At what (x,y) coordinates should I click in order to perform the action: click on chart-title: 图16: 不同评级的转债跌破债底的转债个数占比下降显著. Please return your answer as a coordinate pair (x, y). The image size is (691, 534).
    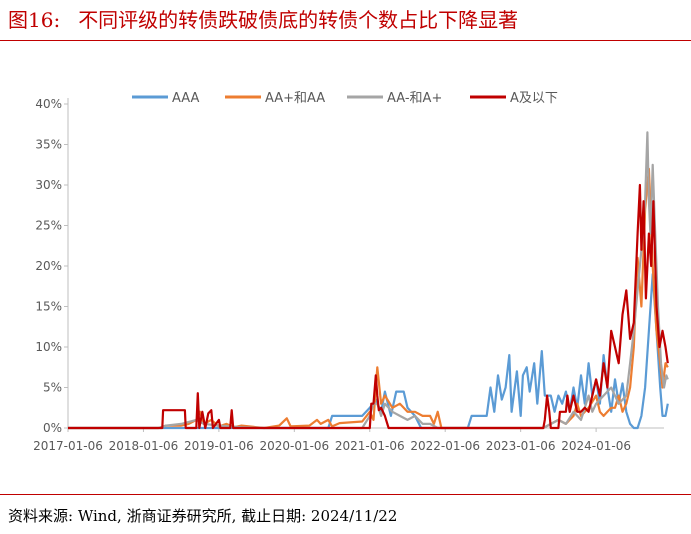
    Looking at the image, I should click on (263, 18).